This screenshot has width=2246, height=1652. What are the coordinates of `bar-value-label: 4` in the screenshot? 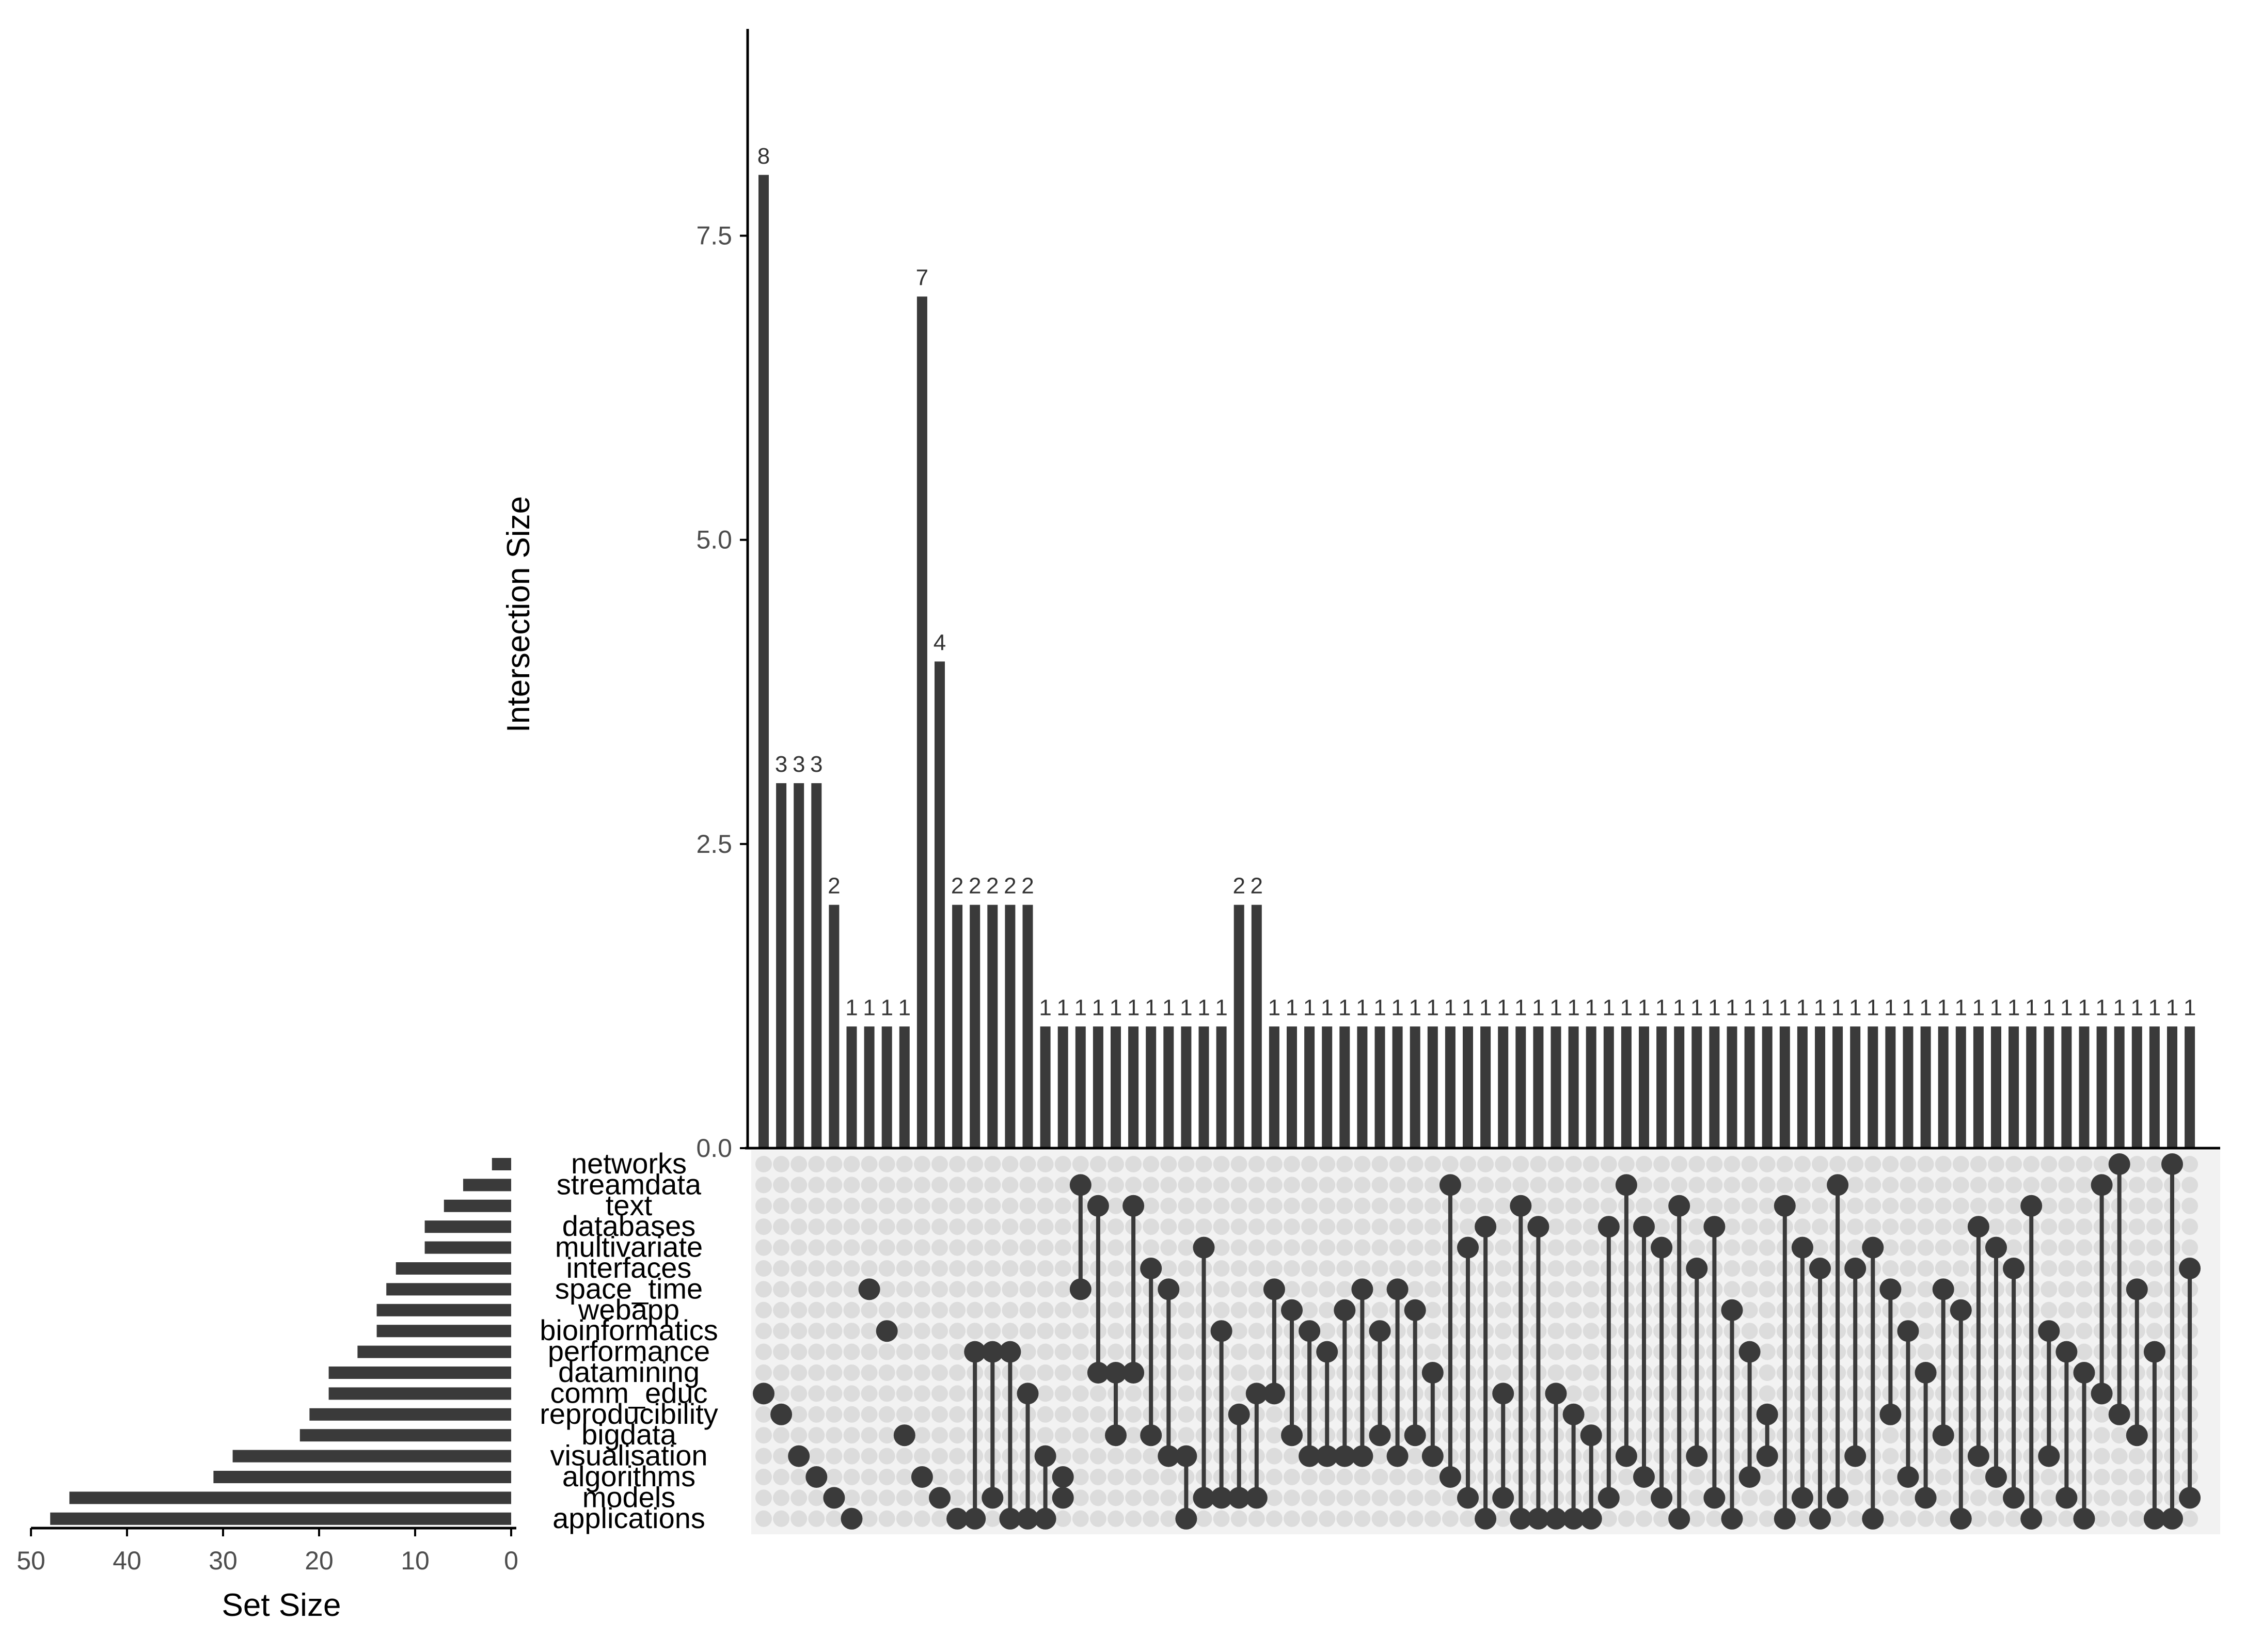 It's located at (940, 642).